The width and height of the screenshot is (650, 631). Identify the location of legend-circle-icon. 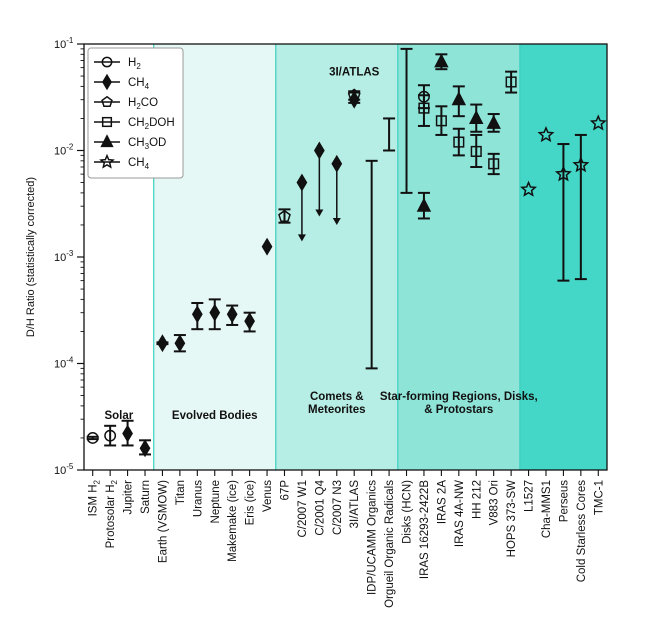
(107, 62).